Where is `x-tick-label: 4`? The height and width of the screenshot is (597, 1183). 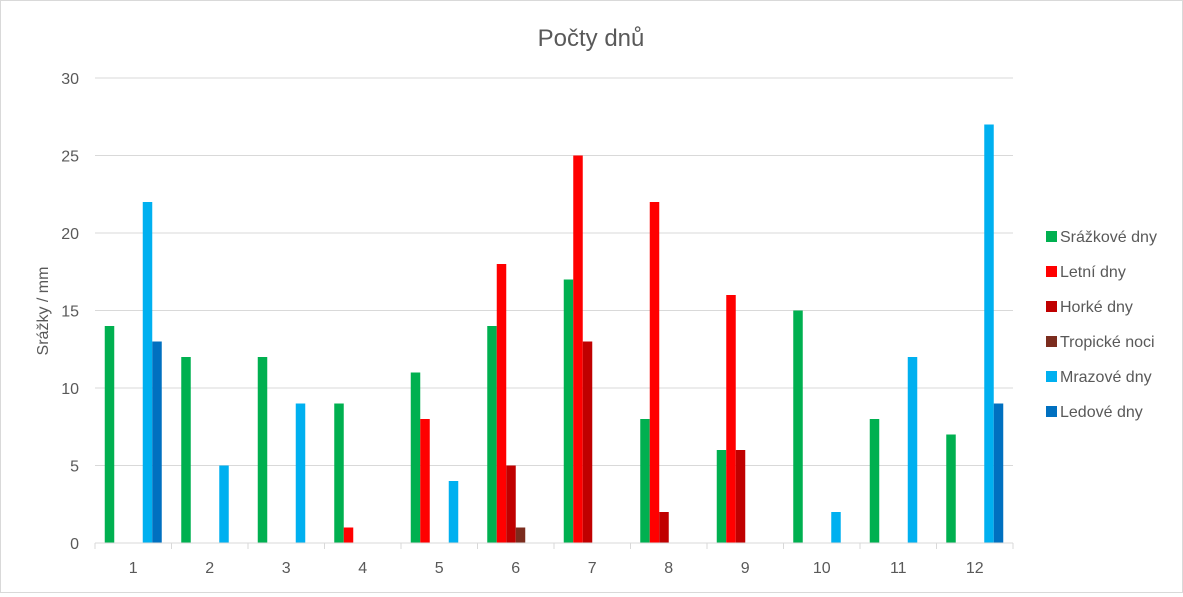 x-tick-label: 4 is located at coordinates (362, 568).